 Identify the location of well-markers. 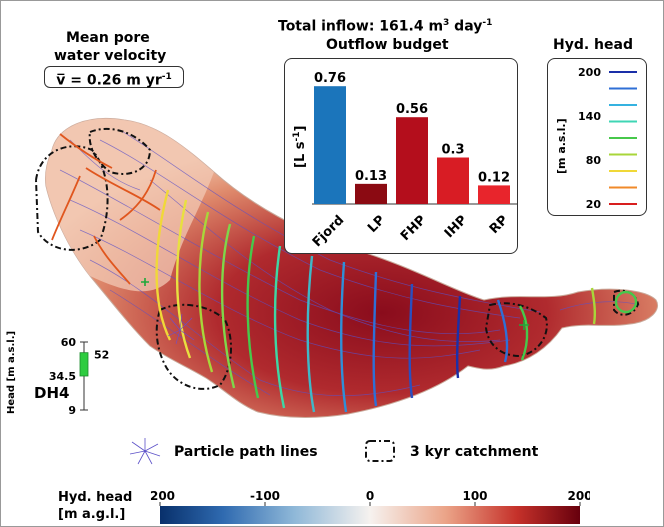
(335, 304).